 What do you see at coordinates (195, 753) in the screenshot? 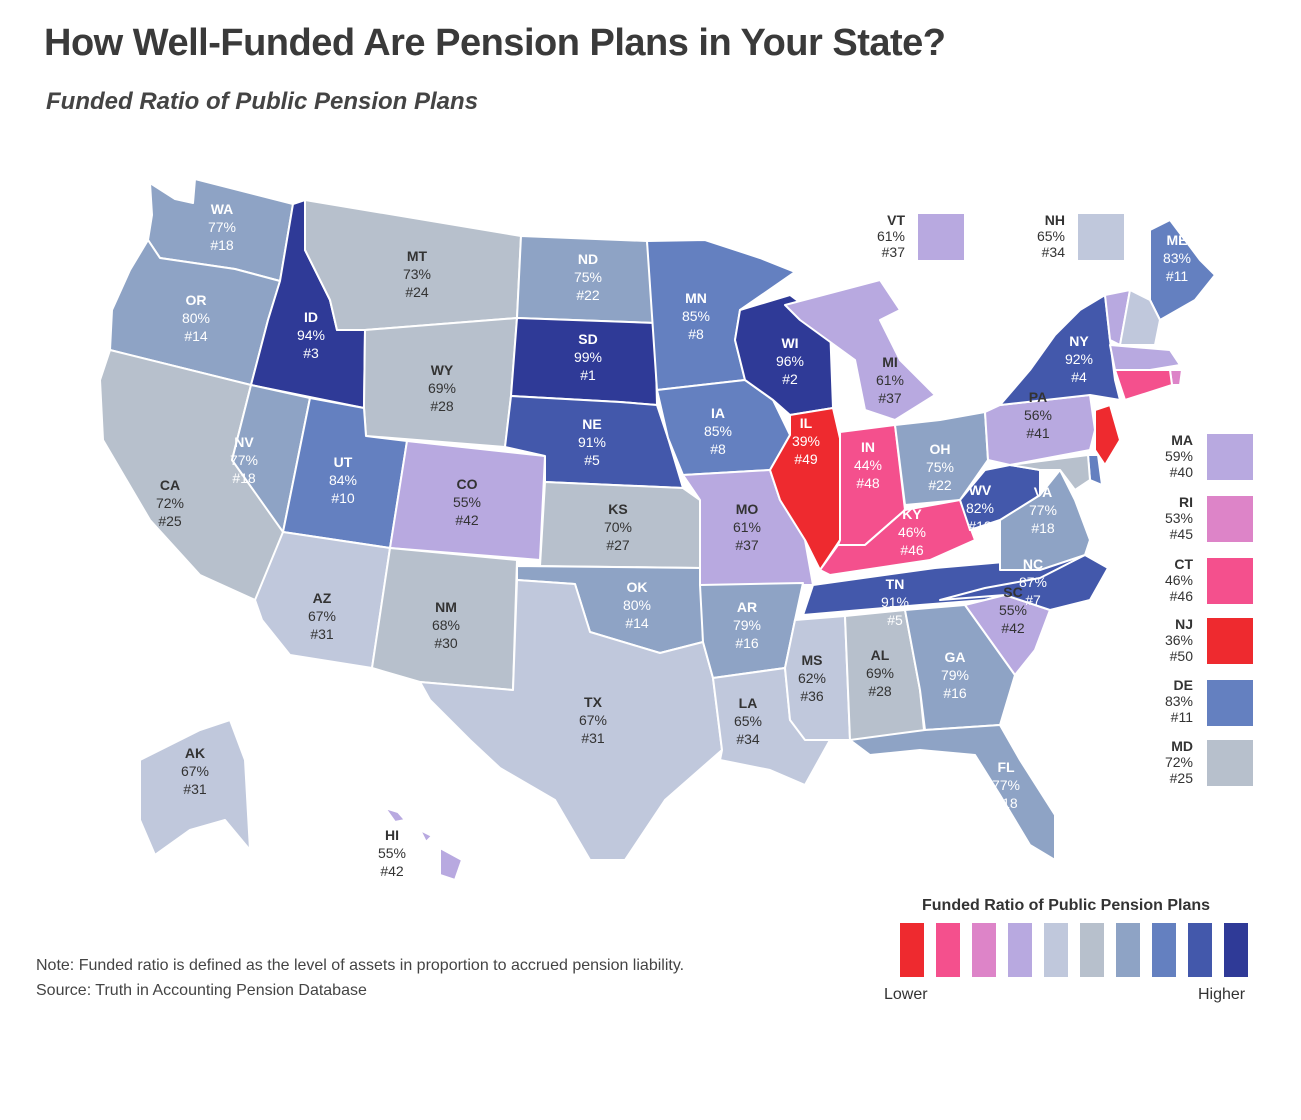
I see `state-abbr: AK` at bounding box center [195, 753].